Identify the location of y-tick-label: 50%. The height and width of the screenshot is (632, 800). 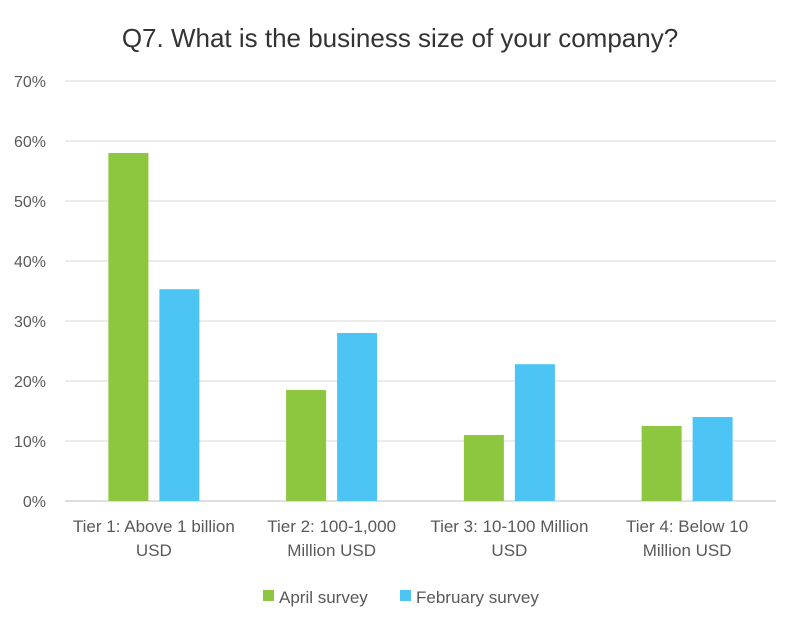
(30, 202).